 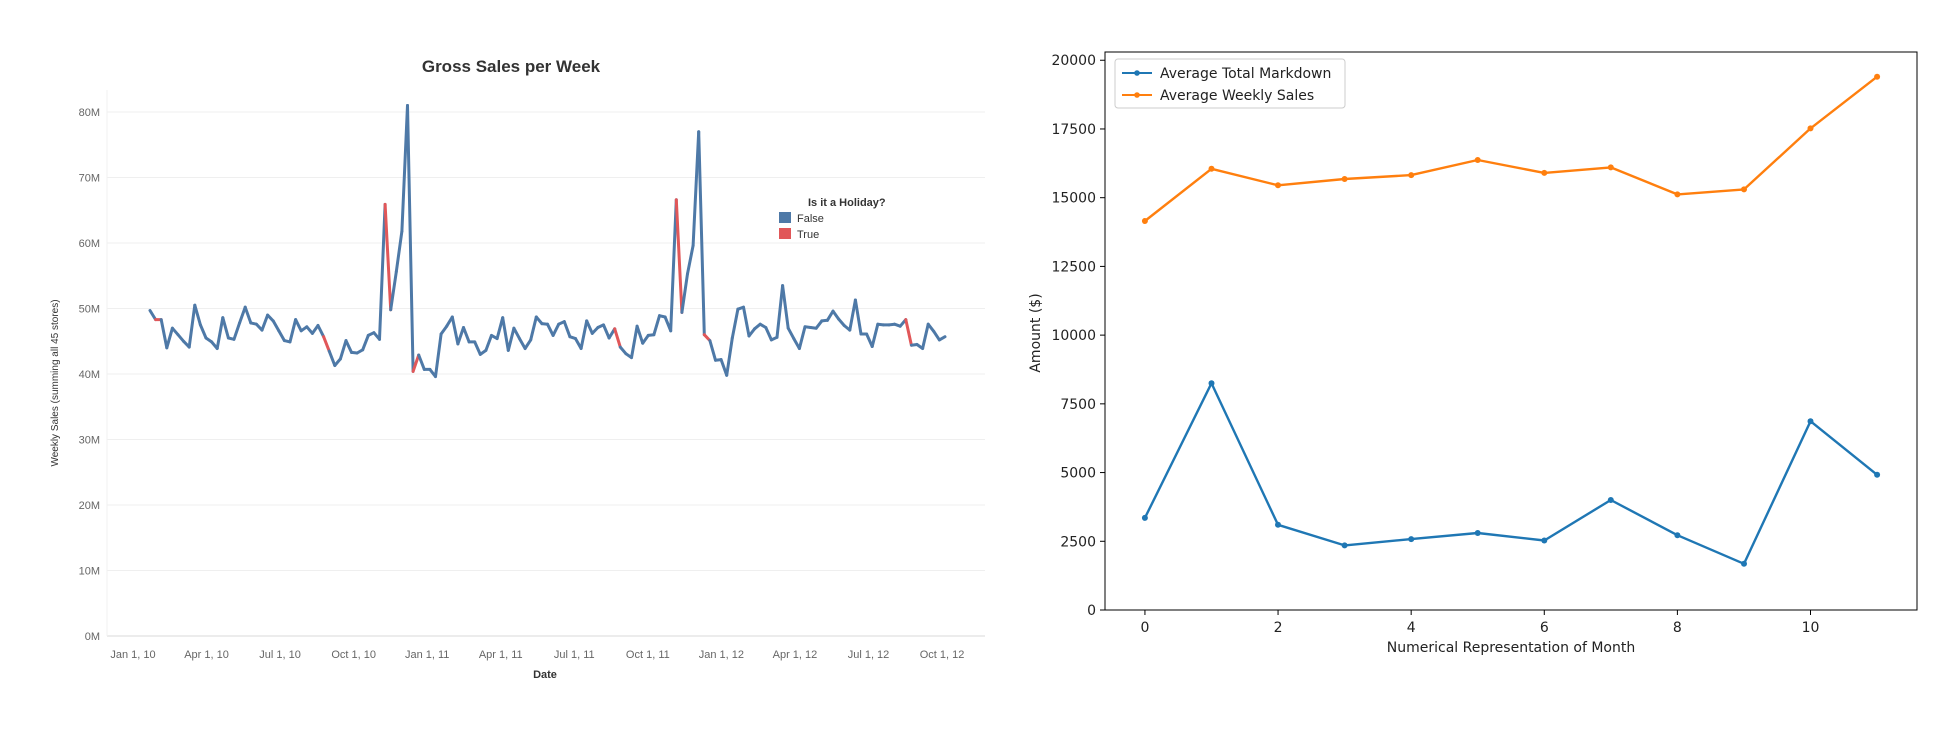 I want to click on y-tick-label: 7500, so click(x=1078, y=405).